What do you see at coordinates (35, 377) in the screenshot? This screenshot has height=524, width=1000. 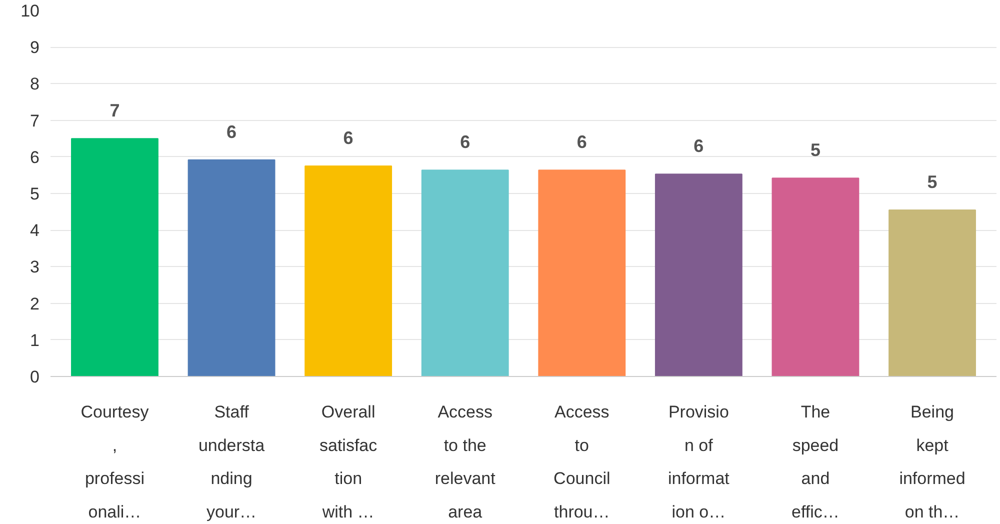 I see `y-tick-label: 0` at bounding box center [35, 377].